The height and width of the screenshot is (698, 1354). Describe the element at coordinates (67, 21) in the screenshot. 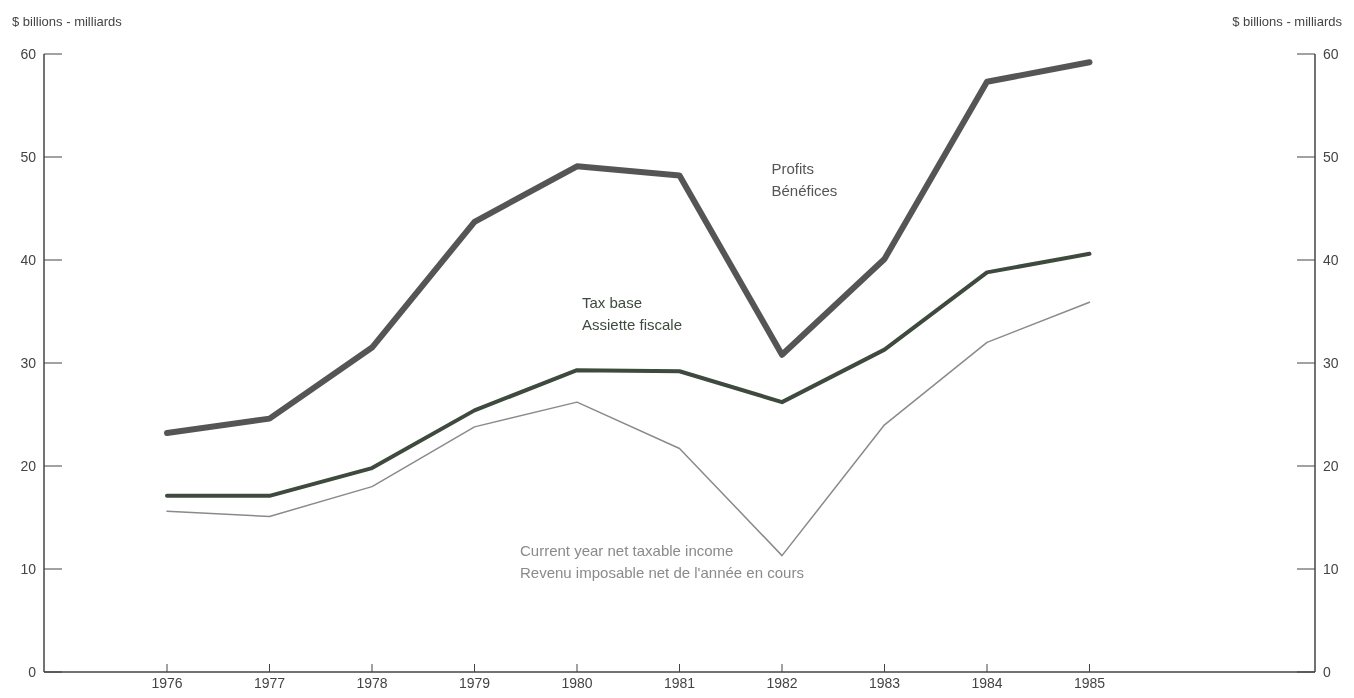

I see `y-axis-title: $ billions - milliards` at that location.